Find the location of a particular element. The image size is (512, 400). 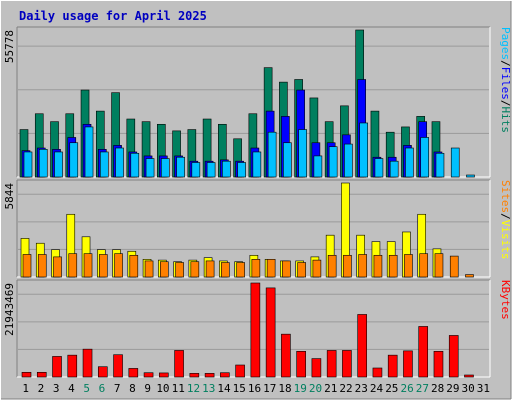

x-tick-label: 19 is located at coordinates (300, 388).